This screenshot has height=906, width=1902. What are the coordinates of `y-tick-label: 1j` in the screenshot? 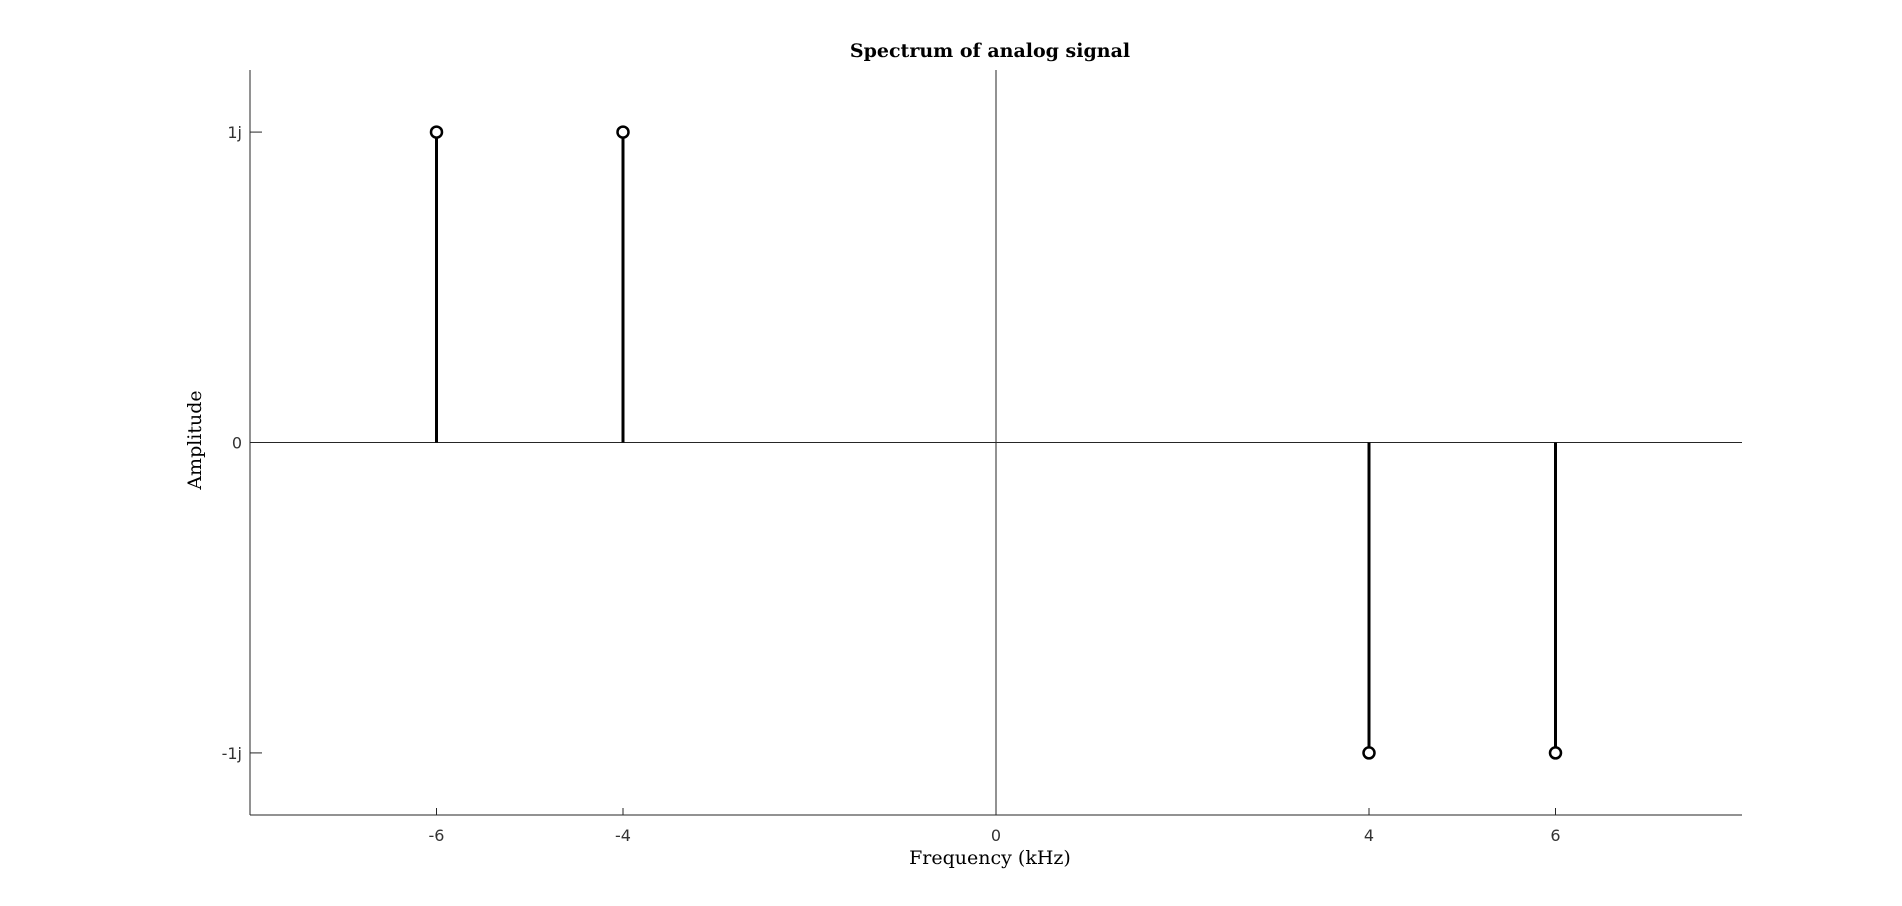 It's located at (234, 132).